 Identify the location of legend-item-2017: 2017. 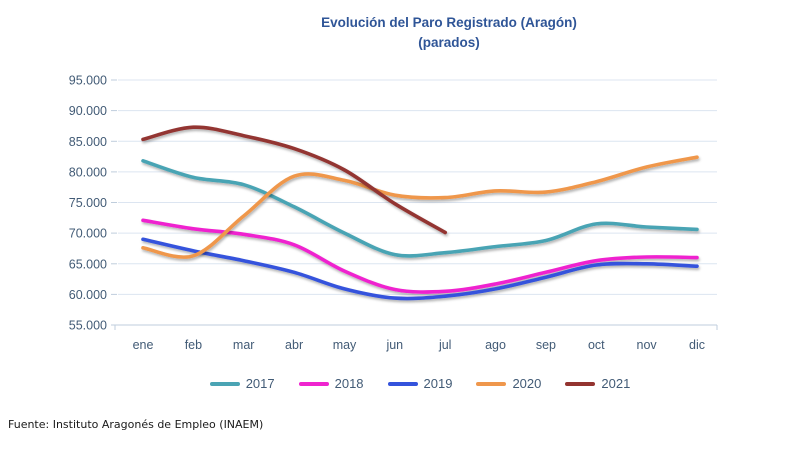
(242, 383).